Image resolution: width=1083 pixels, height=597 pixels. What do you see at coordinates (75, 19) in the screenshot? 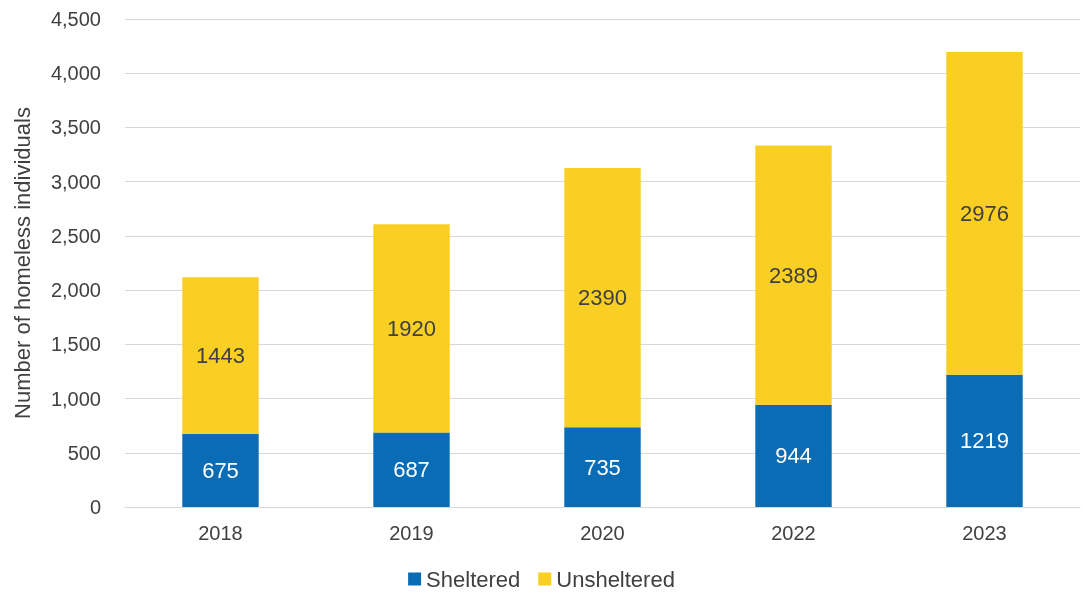
I see `y-tick-label: 4,500` at bounding box center [75, 19].